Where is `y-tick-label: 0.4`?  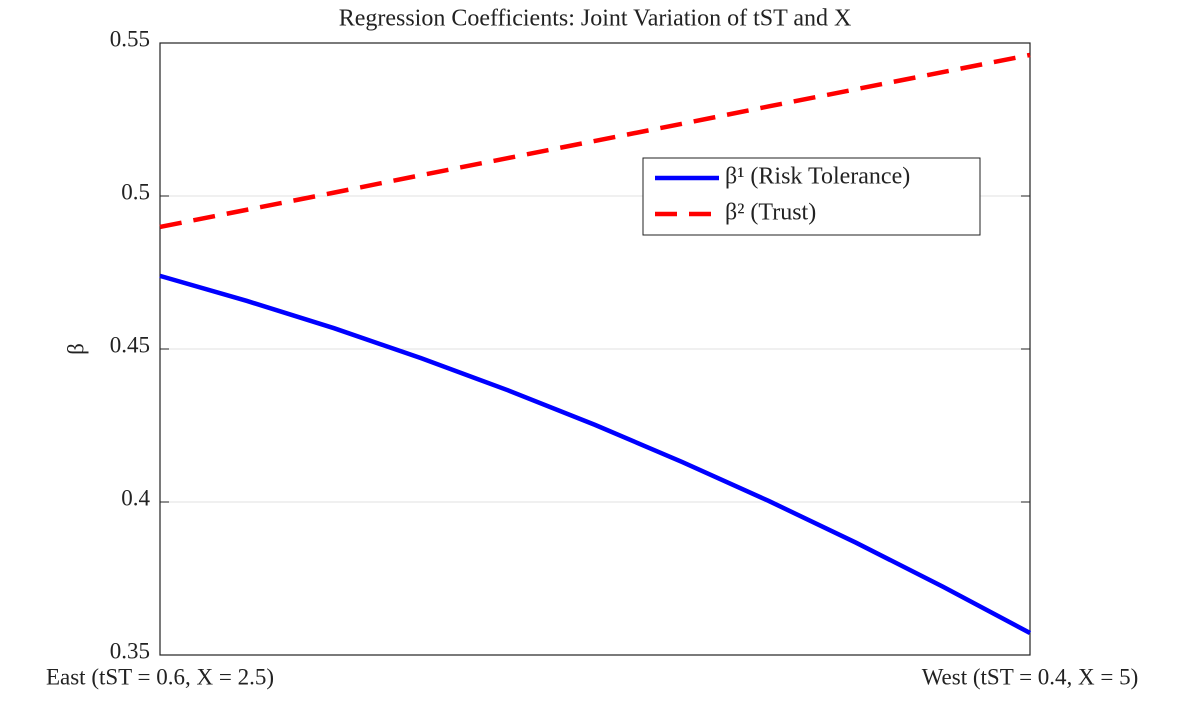 y-tick-label: 0.4 is located at coordinates (135, 497).